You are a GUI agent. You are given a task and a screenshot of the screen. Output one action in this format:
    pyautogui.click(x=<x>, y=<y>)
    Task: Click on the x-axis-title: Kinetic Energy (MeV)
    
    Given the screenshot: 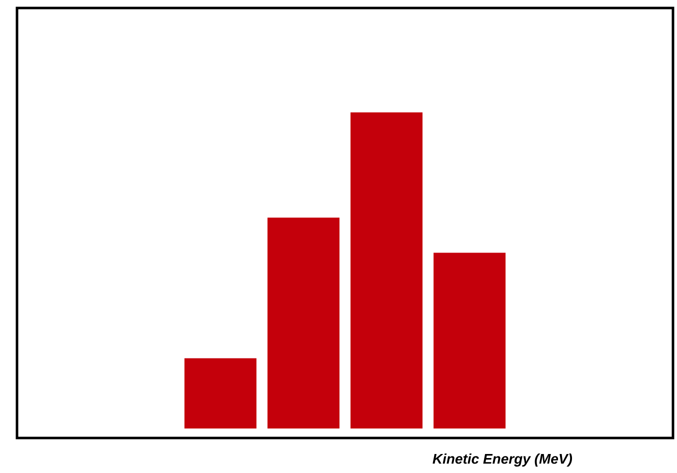 What is the action you would take?
    pyautogui.click(x=502, y=460)
    